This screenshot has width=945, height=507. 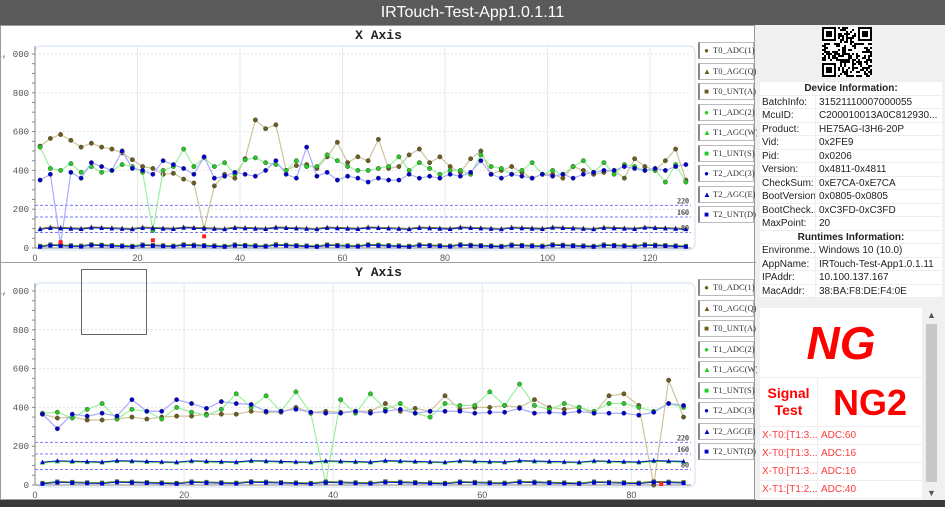 What do you see at coordinates (184, 495) in the screenshot?
I see `x-tick-label: 20` at bounding box center [184, 495].